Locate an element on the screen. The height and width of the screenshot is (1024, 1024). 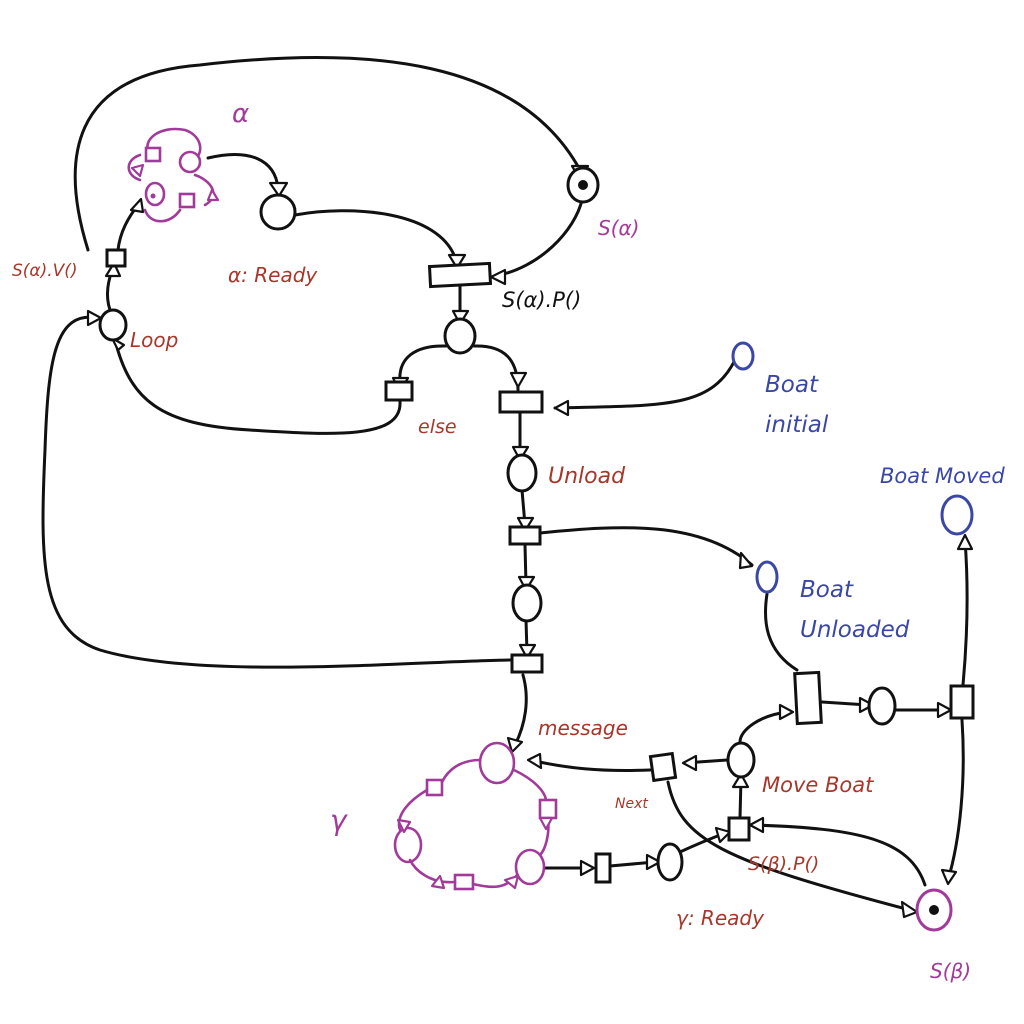
label-s-alpha-v: S(α).V() is located at coordinates (45, 271).